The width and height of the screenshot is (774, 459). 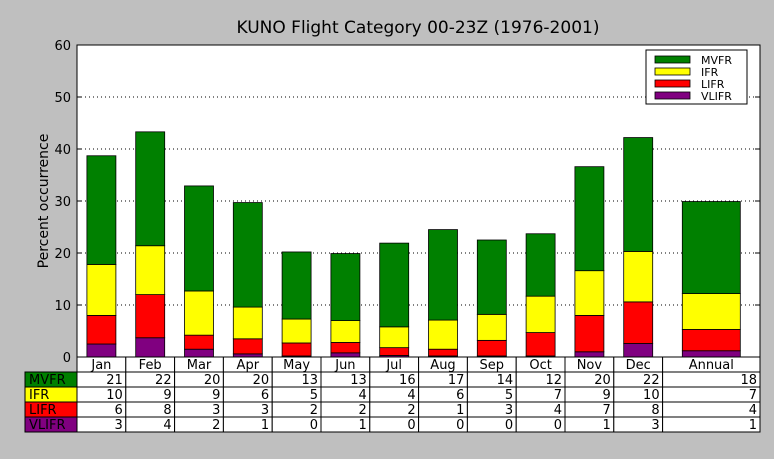 What do you see at coordinates (47, 425) in the screenshot?
I see `table-row-label-vlifr: VLIFR` at bounding box center [47, 425].